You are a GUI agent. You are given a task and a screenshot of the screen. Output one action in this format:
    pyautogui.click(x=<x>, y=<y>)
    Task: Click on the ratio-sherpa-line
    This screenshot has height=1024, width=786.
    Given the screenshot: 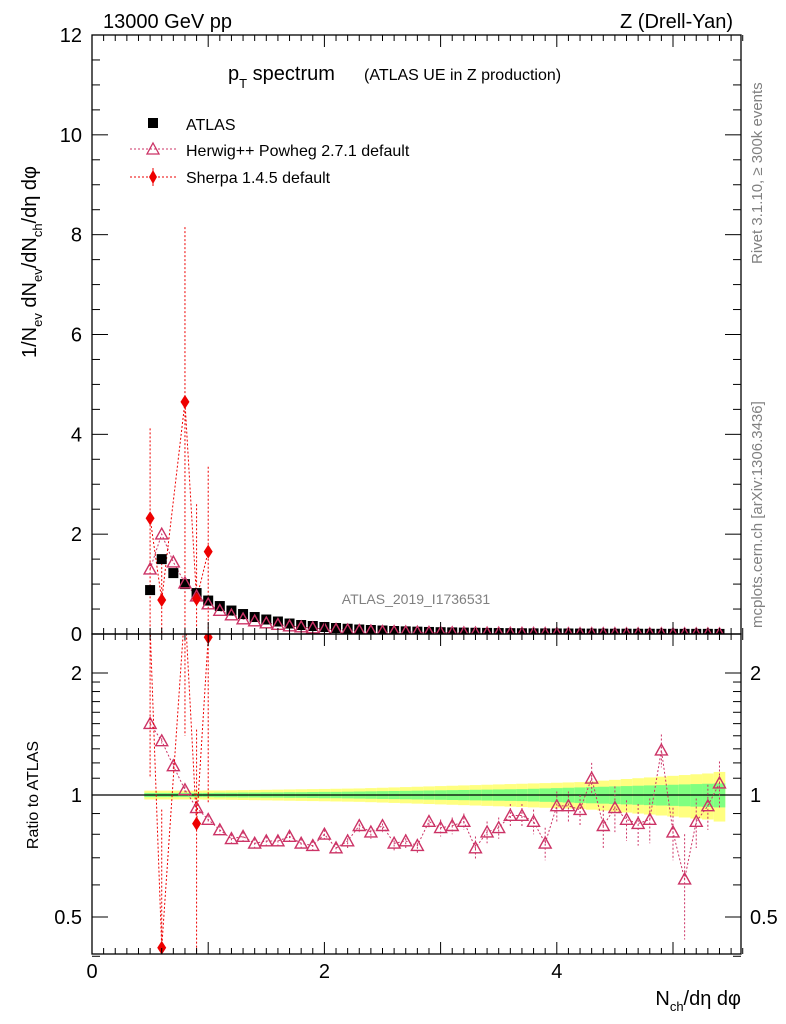 What is the action you would take?
    pyautogui.click(x=179, y=791)
    